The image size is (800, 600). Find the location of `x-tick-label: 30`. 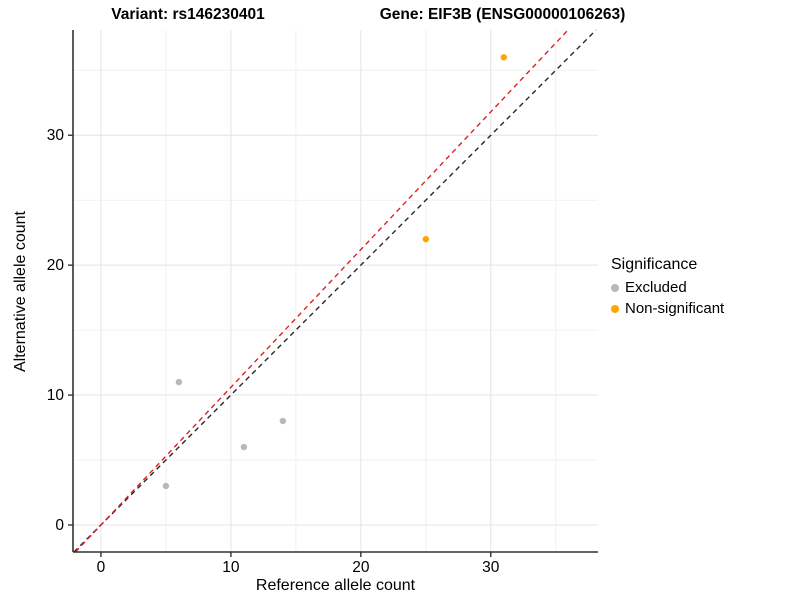

x-tick-label: 30 is located at coordinates (491, 567).